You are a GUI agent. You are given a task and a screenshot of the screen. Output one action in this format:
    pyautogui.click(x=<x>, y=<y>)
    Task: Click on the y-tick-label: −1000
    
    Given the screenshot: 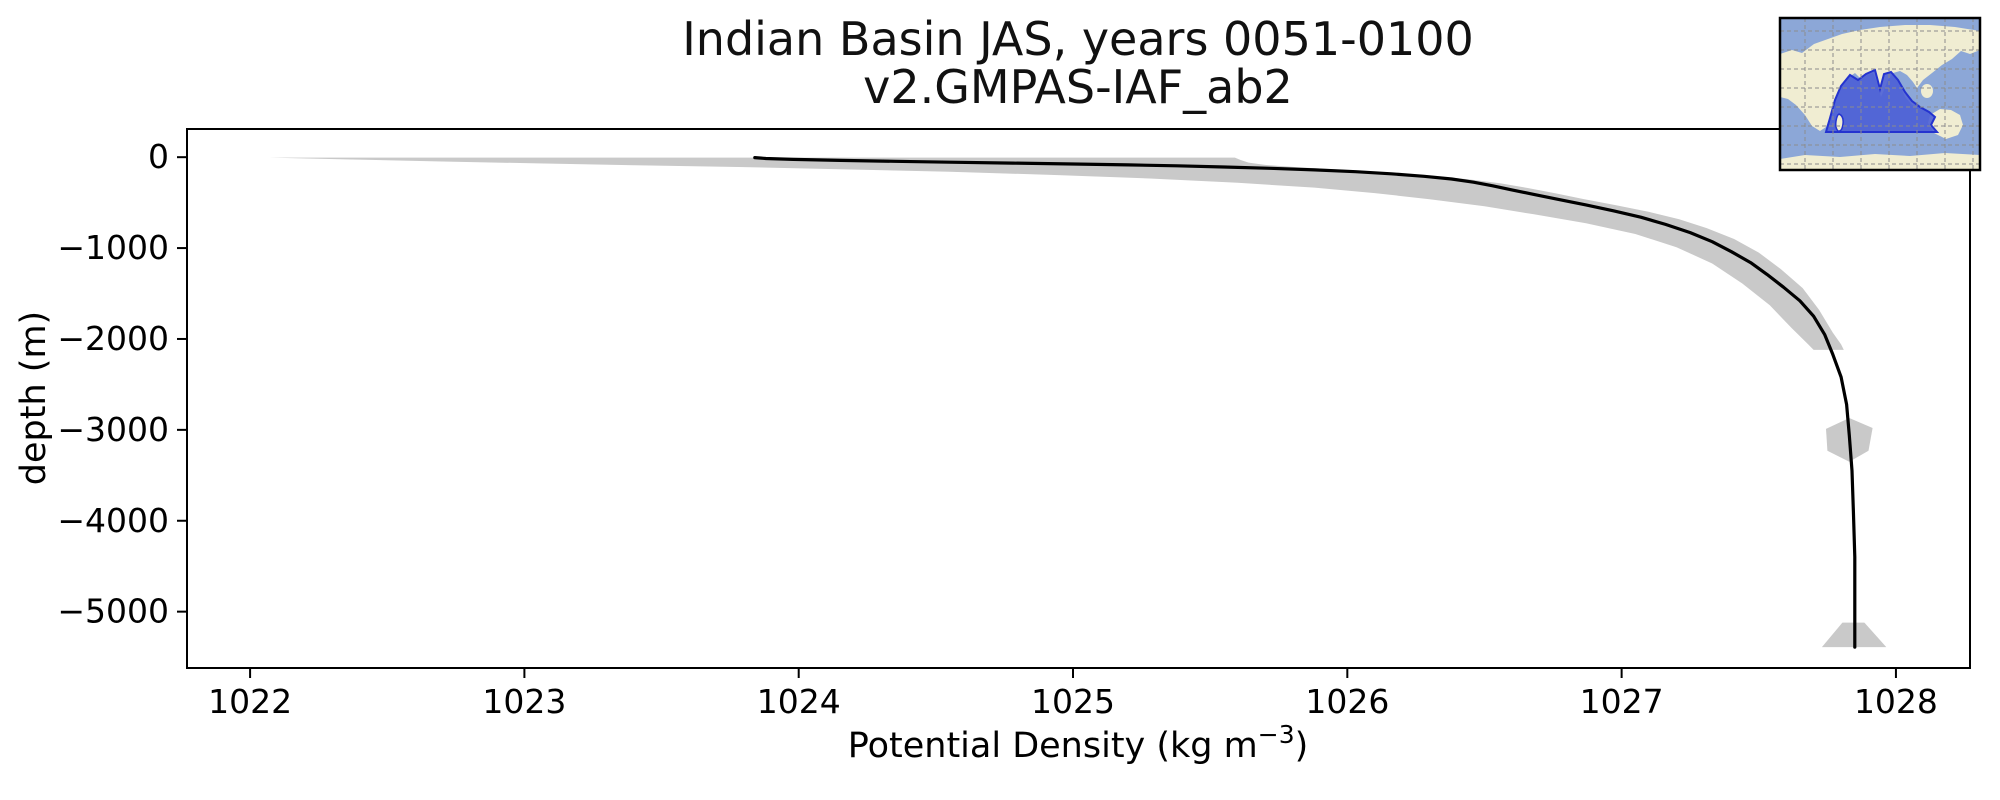 What is the action you would take?
    pyautogui.click(x=113, y=247)
    